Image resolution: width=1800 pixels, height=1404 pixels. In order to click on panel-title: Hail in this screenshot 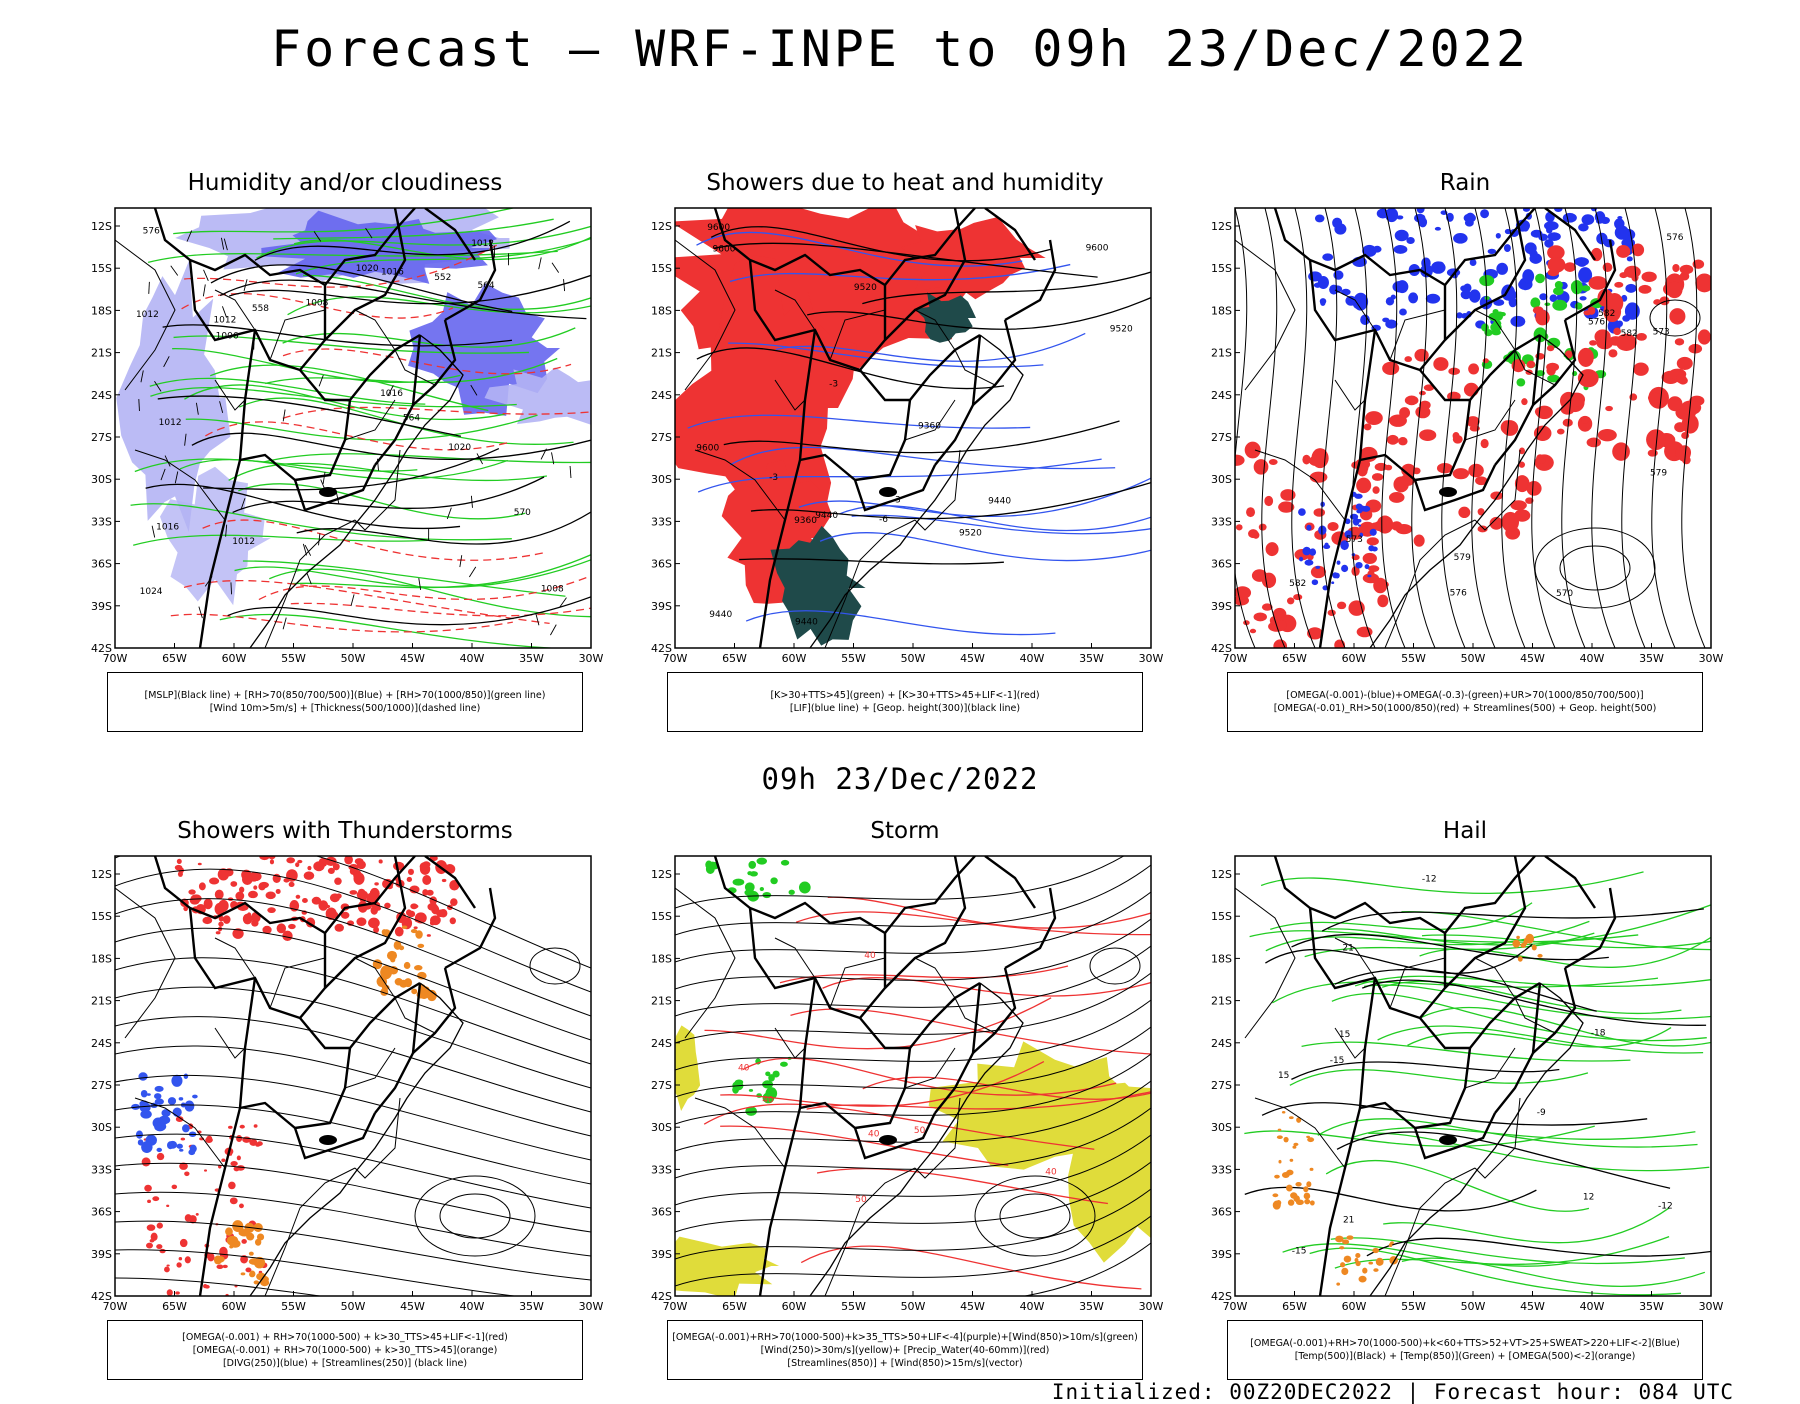, I will do `click(1465, 831)`.